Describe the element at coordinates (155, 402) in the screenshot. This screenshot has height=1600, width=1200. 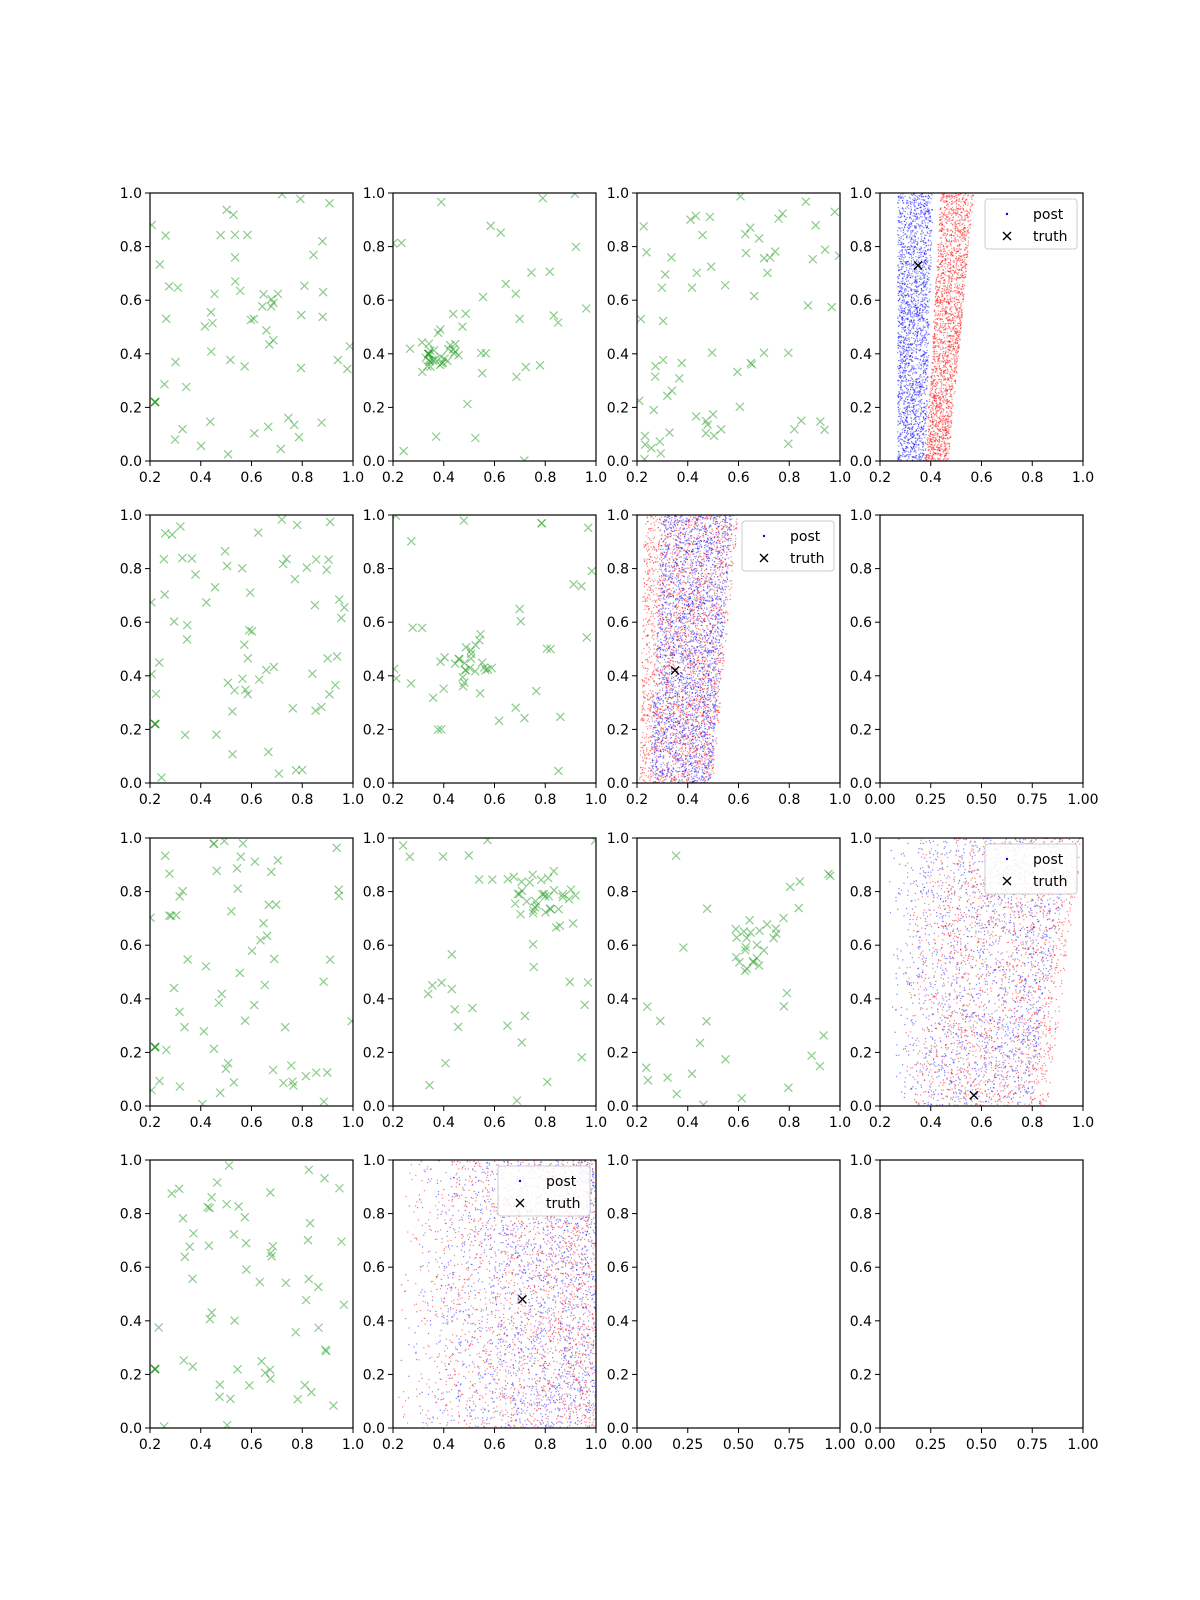
I see `highlight-point` at that location.